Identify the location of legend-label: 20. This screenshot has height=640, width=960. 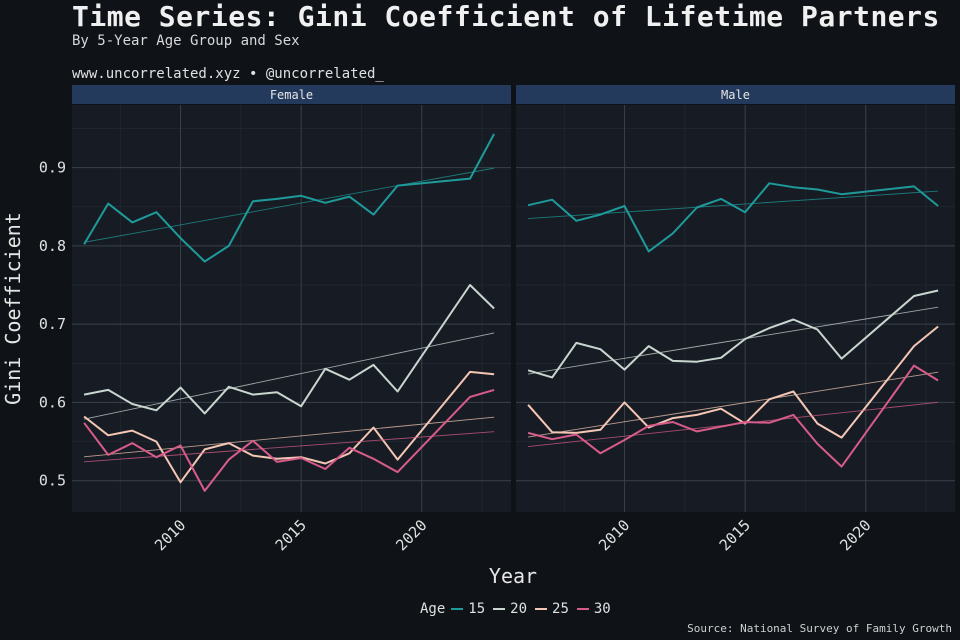
(519, 609).